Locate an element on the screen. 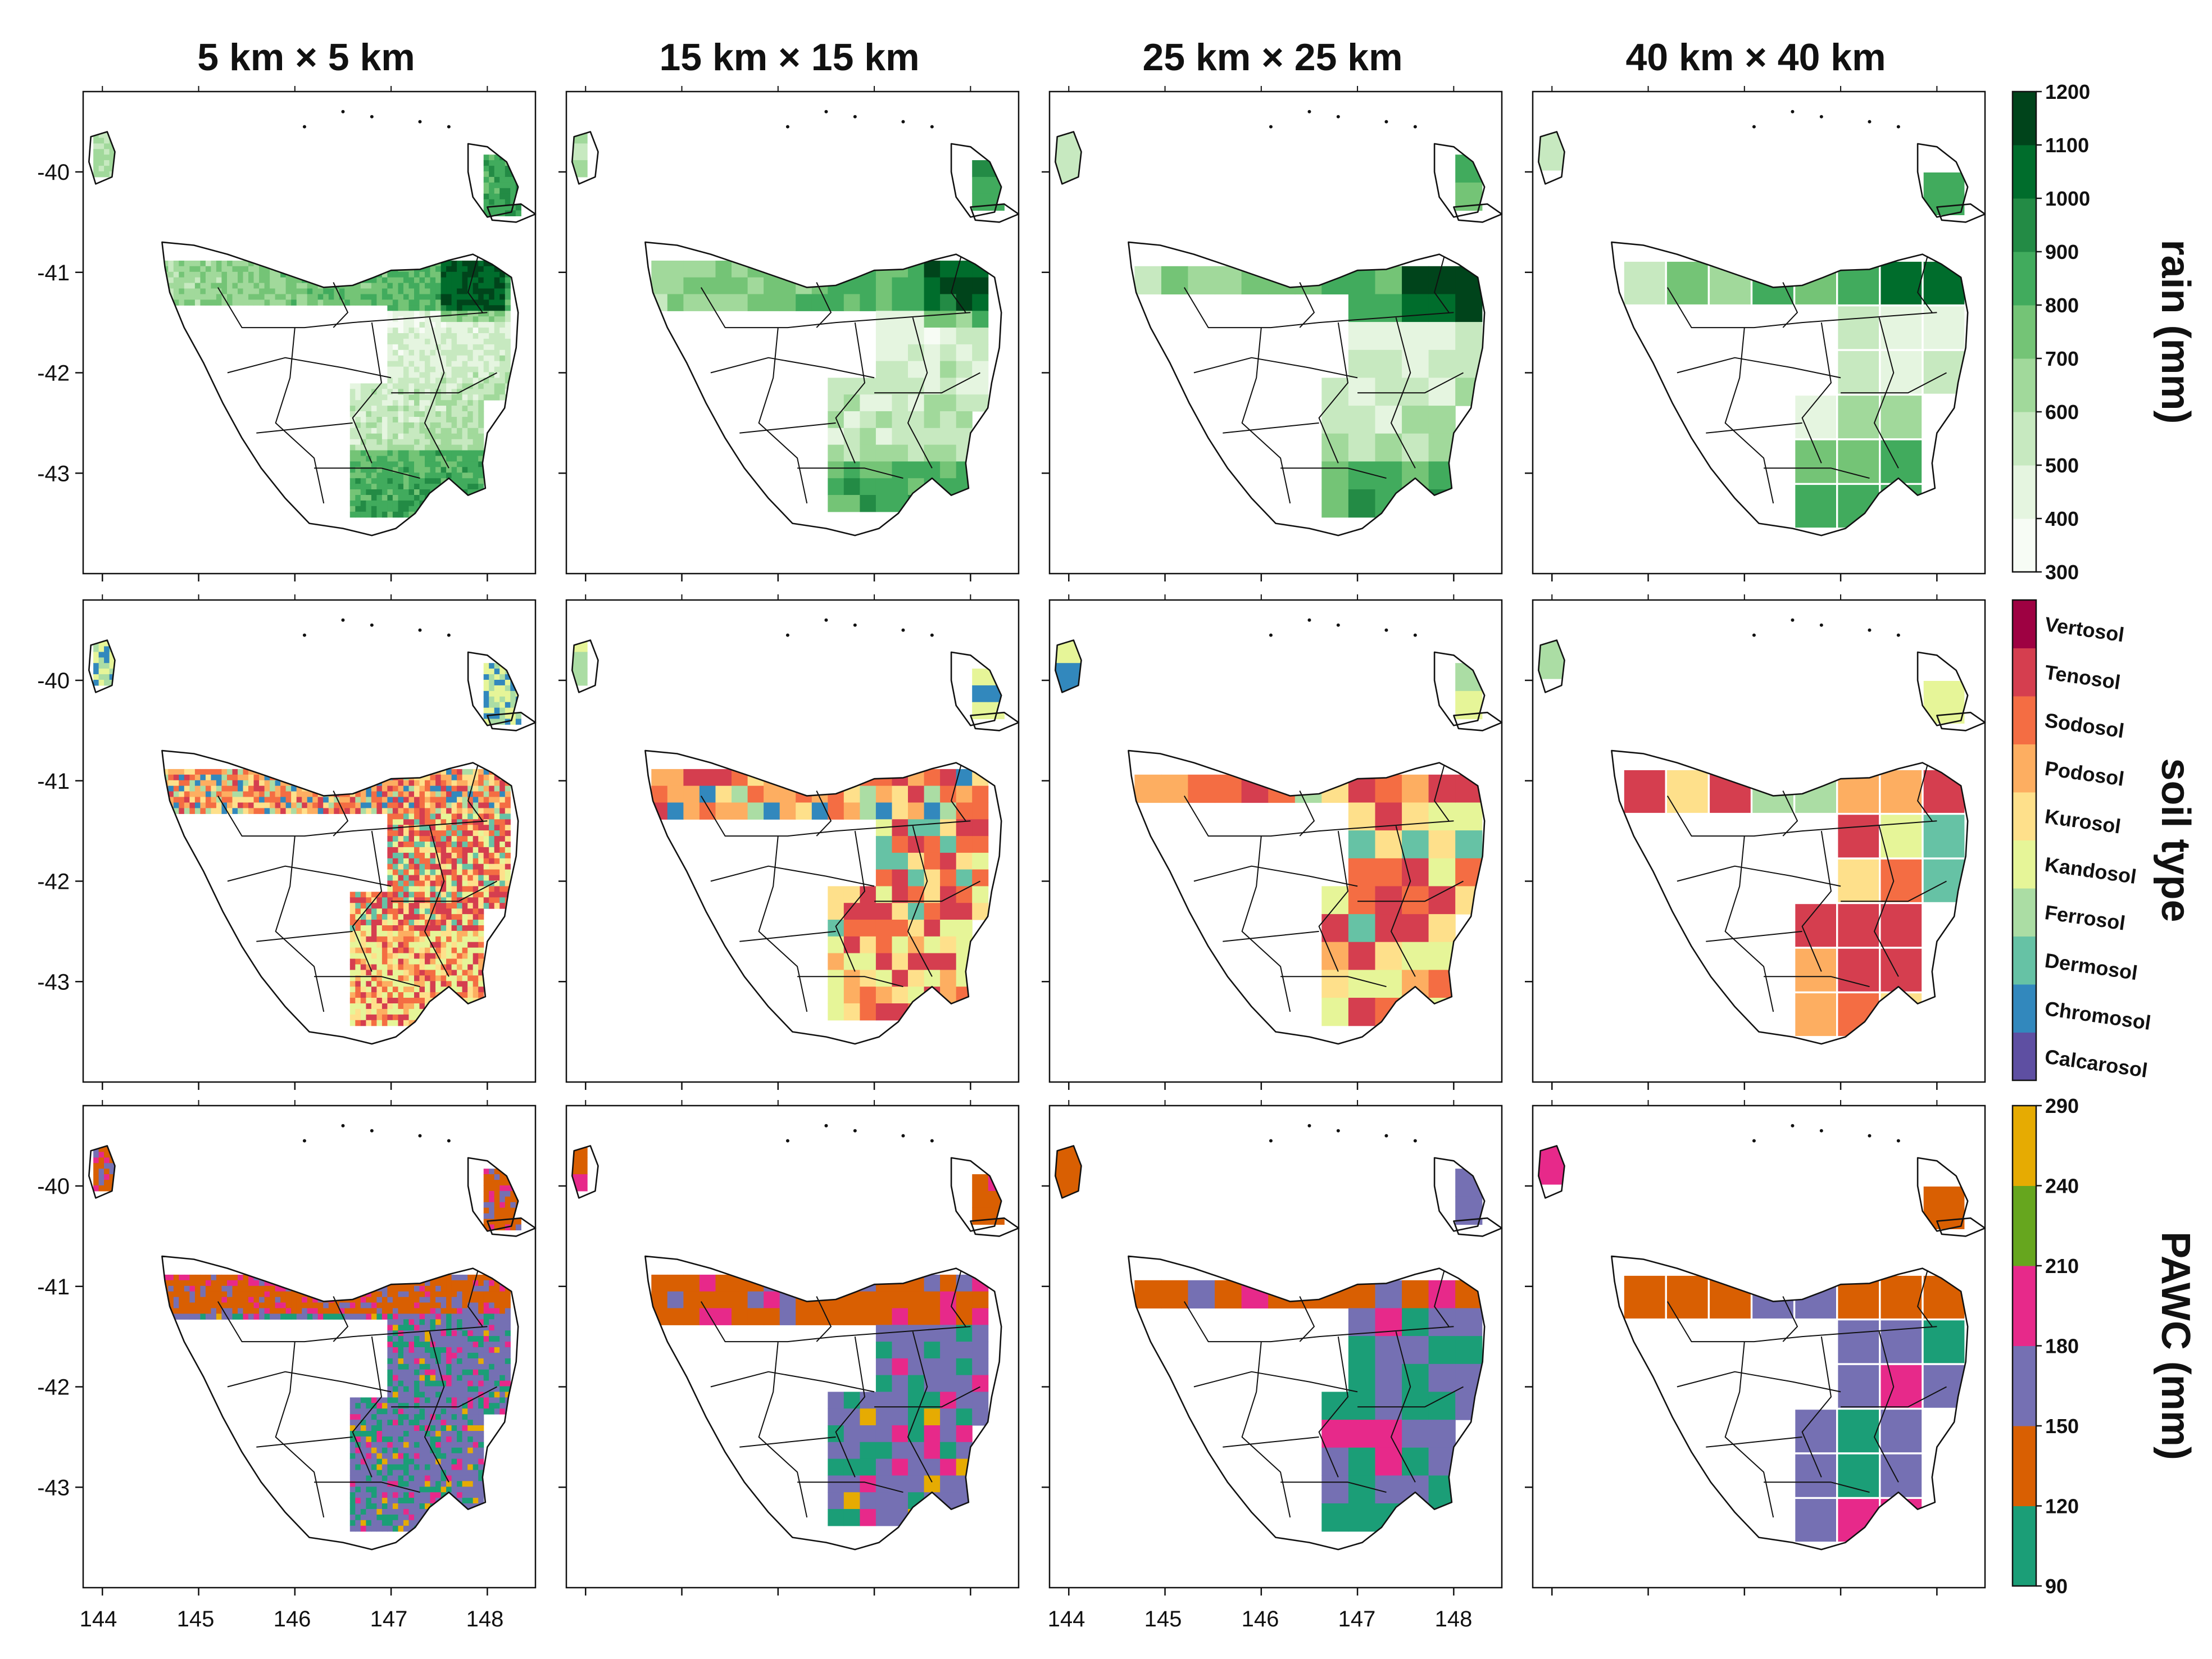  island-coastline is located at coordinates (995, 213).